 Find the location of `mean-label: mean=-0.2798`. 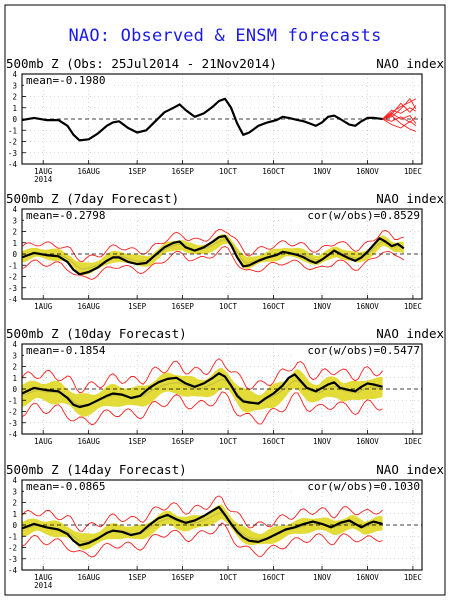

mean-label: mean=-0.2798 is located at coordinates (65, 215).